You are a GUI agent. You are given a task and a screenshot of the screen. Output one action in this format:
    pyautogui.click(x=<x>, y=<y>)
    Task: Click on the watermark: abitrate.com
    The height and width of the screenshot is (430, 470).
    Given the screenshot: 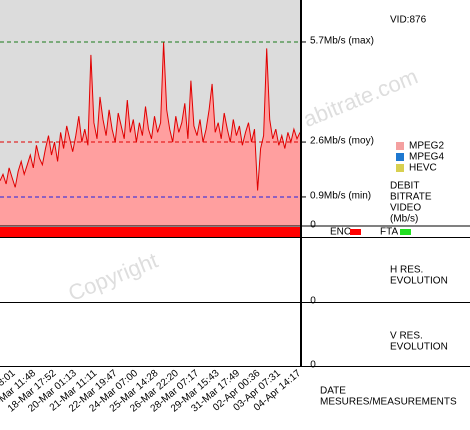 What is the action you would take?
    pyautogui.click(x=361, y=97)
    